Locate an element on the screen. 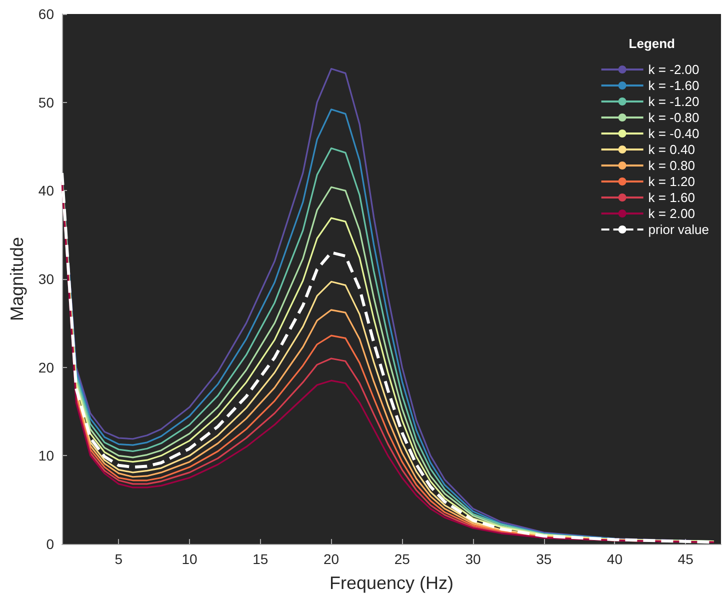 Image resolution: width=722 pixels, height=597 pixels. legend-label: k = -1.60 is located at coordinates (674, 85).